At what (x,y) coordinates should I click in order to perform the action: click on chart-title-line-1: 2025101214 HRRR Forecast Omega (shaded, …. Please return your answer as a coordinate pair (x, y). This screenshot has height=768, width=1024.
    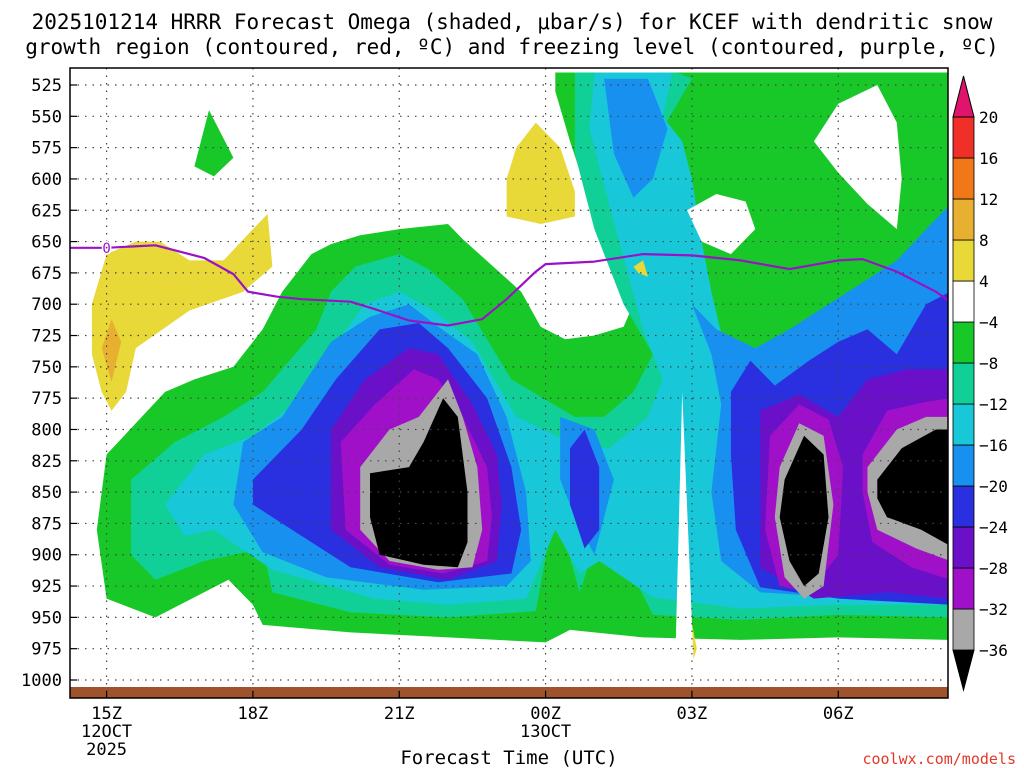
    Looking at the image, I should click on (512, 22).